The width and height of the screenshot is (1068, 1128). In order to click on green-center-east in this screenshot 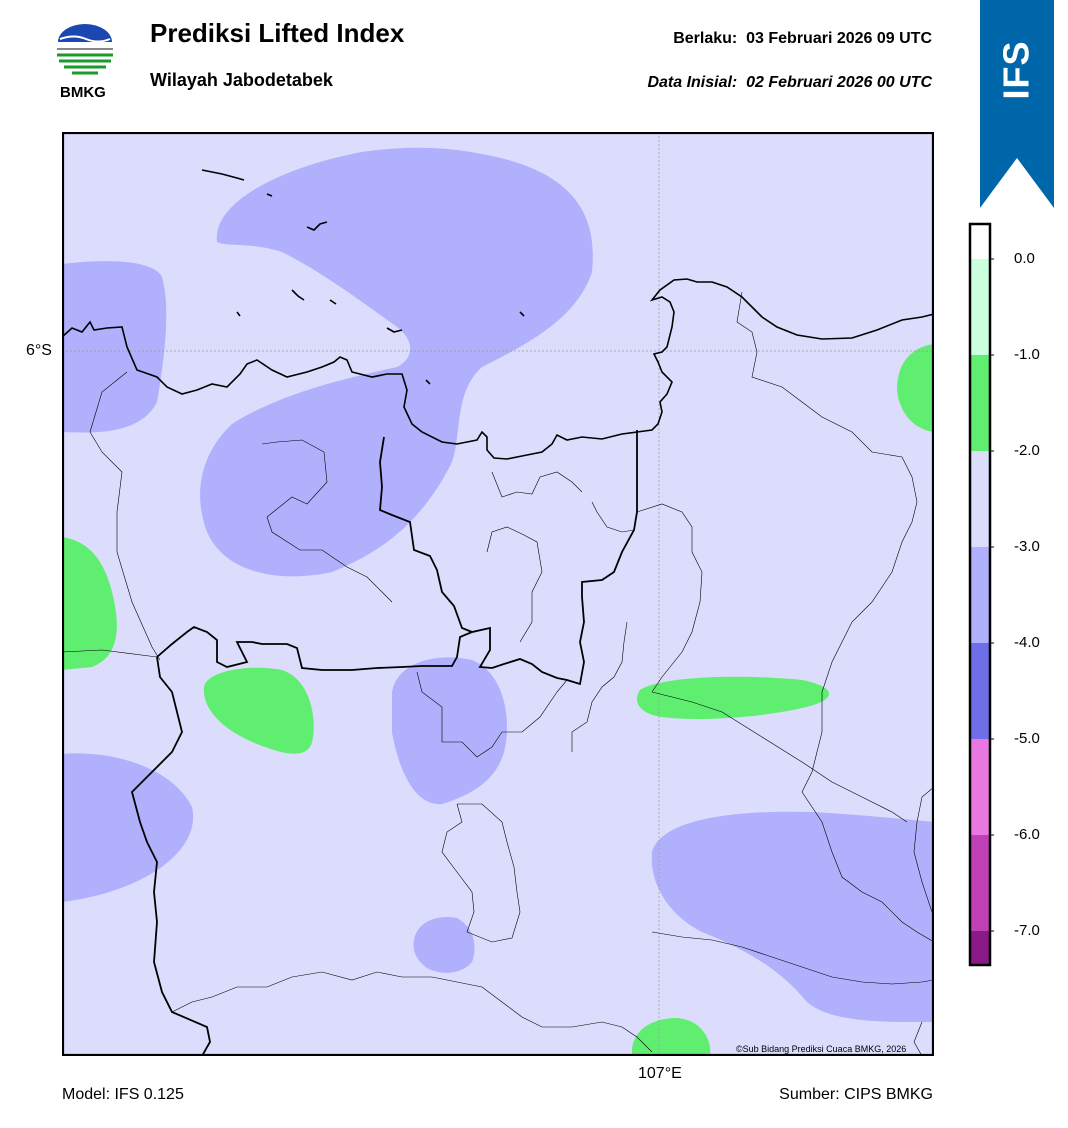, I will do `click(733, 697)`.